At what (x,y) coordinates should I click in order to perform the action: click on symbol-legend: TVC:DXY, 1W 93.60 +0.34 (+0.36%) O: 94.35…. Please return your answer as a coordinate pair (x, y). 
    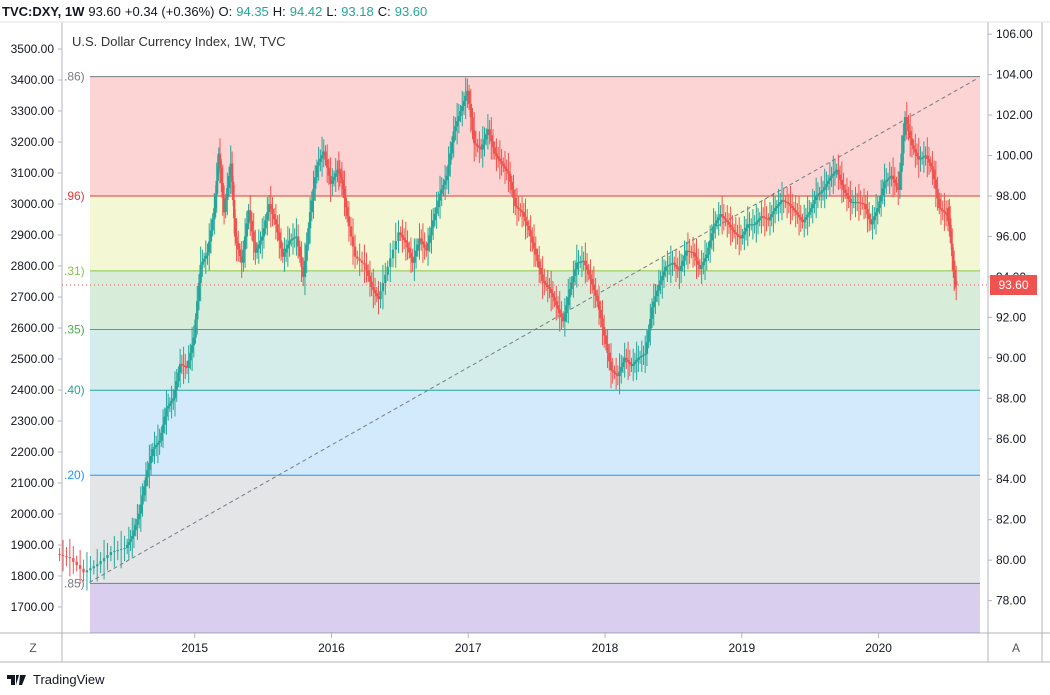
    Looking at the image, I should click on (214, 11).